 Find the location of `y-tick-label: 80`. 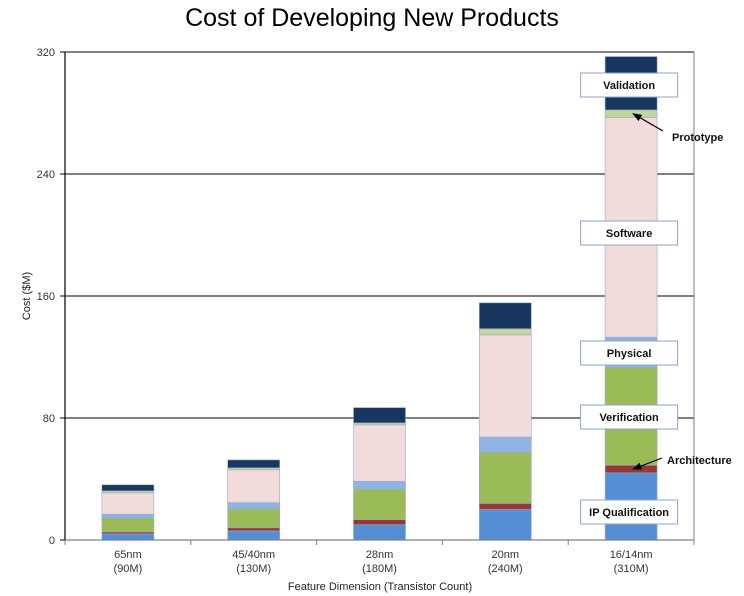

y-tick-label: 80 is located at coordinates (49, 419).